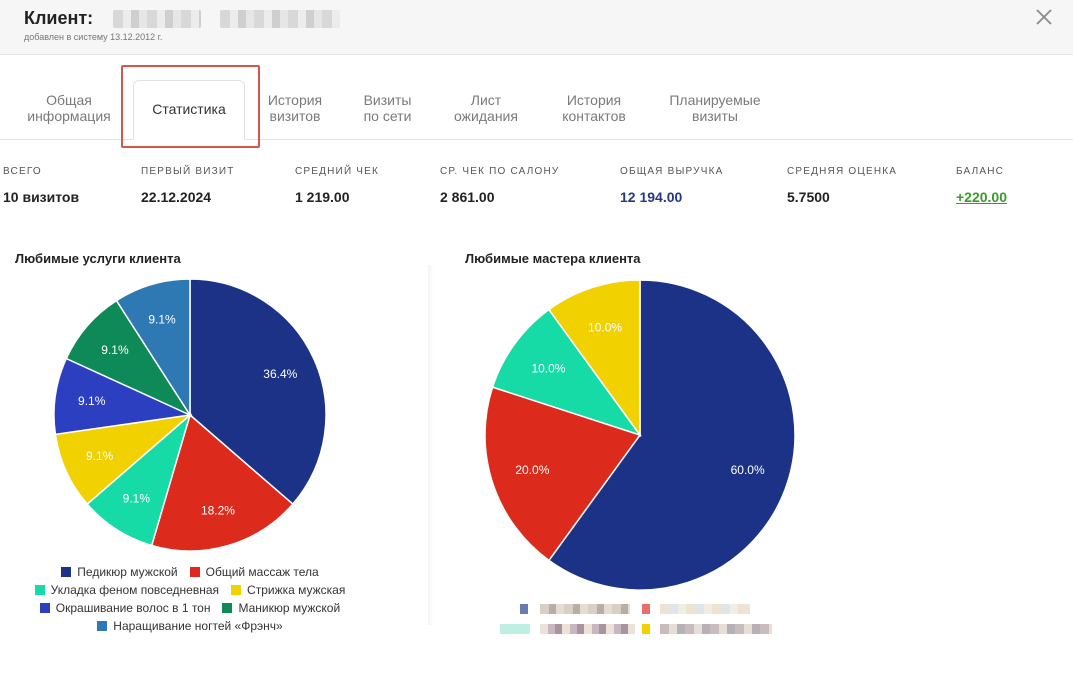 The width and height of the screenshot is (1073, 685). I want to click on legend-item: Окрашивание волос в 1 тон, so click(124, 608).